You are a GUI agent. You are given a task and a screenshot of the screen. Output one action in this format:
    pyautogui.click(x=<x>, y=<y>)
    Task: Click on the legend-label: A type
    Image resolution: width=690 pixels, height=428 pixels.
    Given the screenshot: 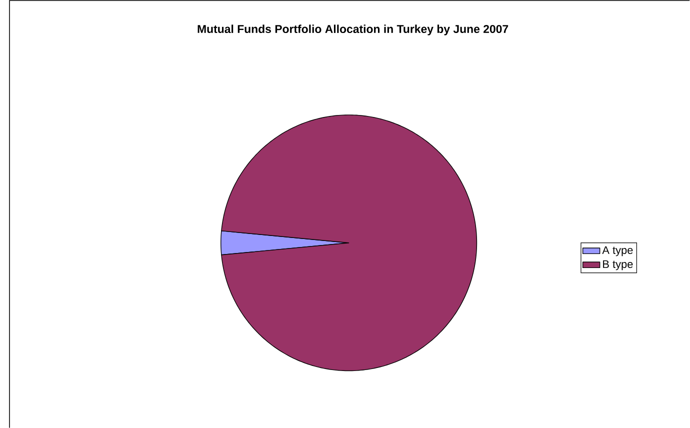 What is the action you would take?
    pyautogui.click(x=617, y=251)
    